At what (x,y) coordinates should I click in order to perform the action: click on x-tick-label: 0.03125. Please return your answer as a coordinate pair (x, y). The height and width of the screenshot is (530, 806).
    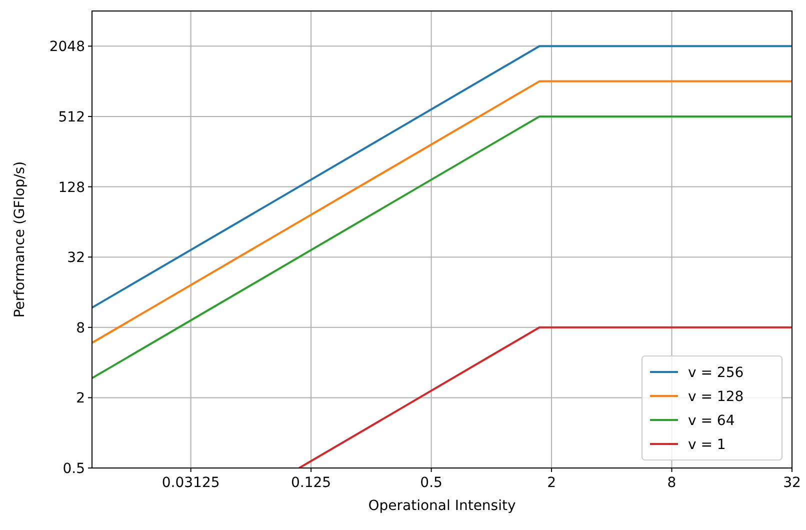
    Looking at the image, I should click on (191, 483).